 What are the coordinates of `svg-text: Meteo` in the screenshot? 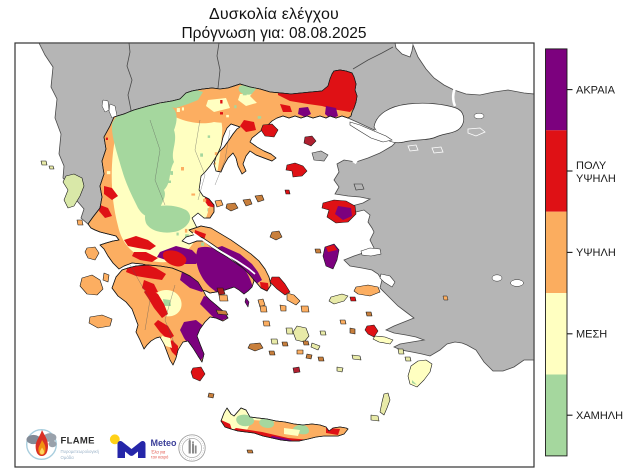 It's located at (164, 443).